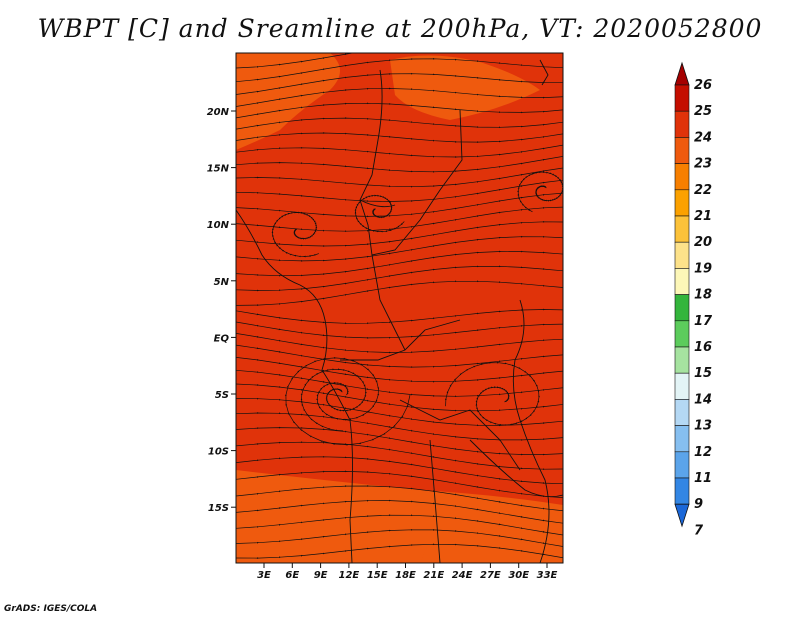  Describe the element at coordinates (377, 575) in the screenshot. I see `lon-tick-label: 15E` at that location.